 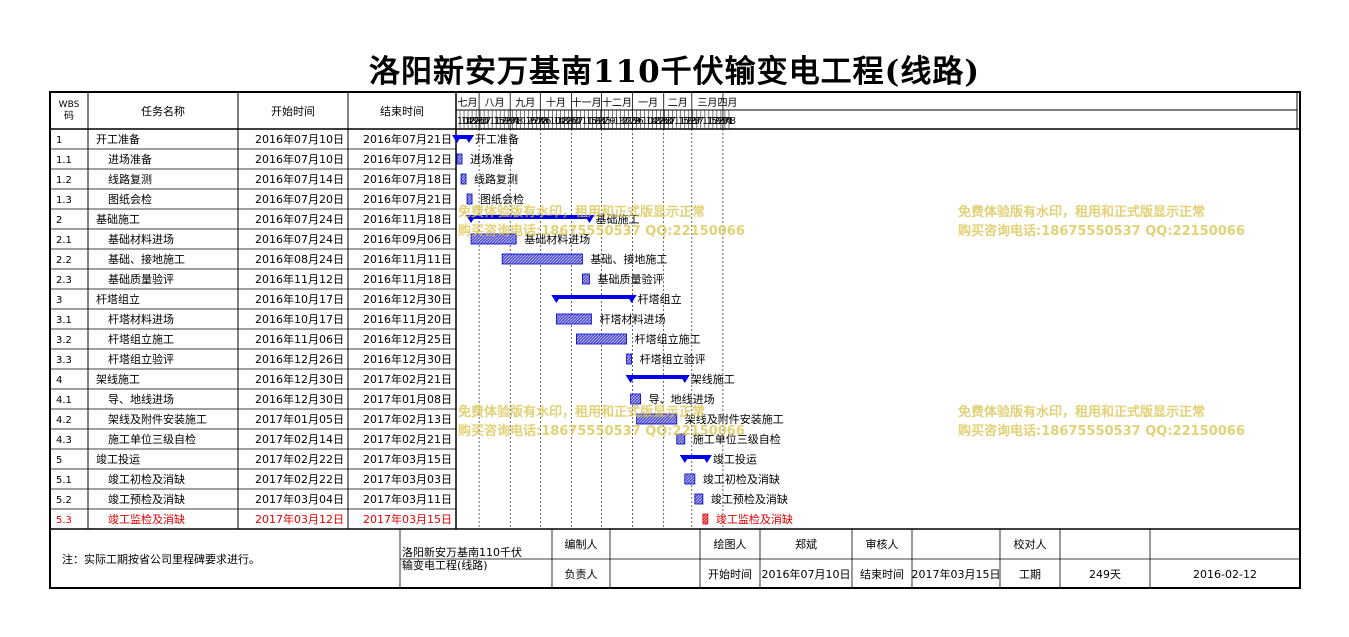 I want to click on task-start: 2017年03月12日, so click(x=299, y=519).